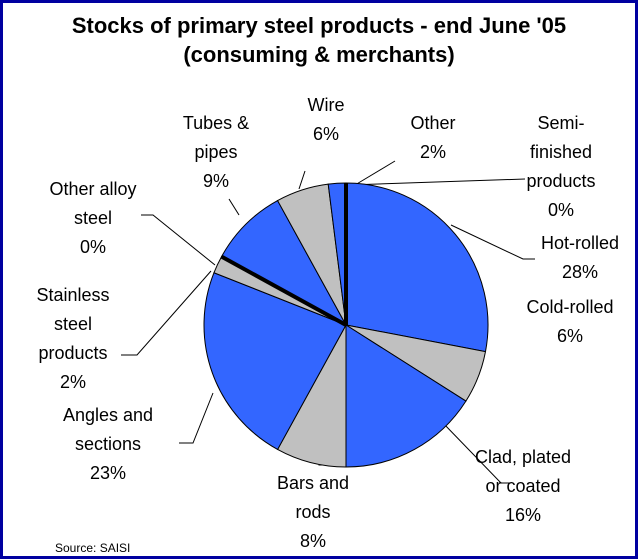 The height and width of the screenshot is (559, 638). Describe the element at coordinates (108, 473) in the screenshot. I see `value-label: 23%` at that location.